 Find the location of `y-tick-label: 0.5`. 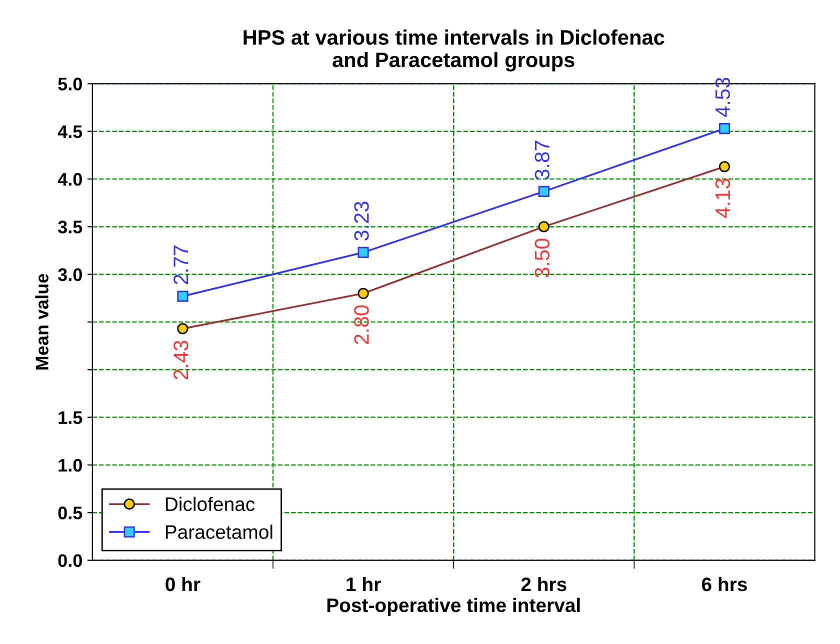

y-tick-label: 0.5 is located at coordinates (70, 513).